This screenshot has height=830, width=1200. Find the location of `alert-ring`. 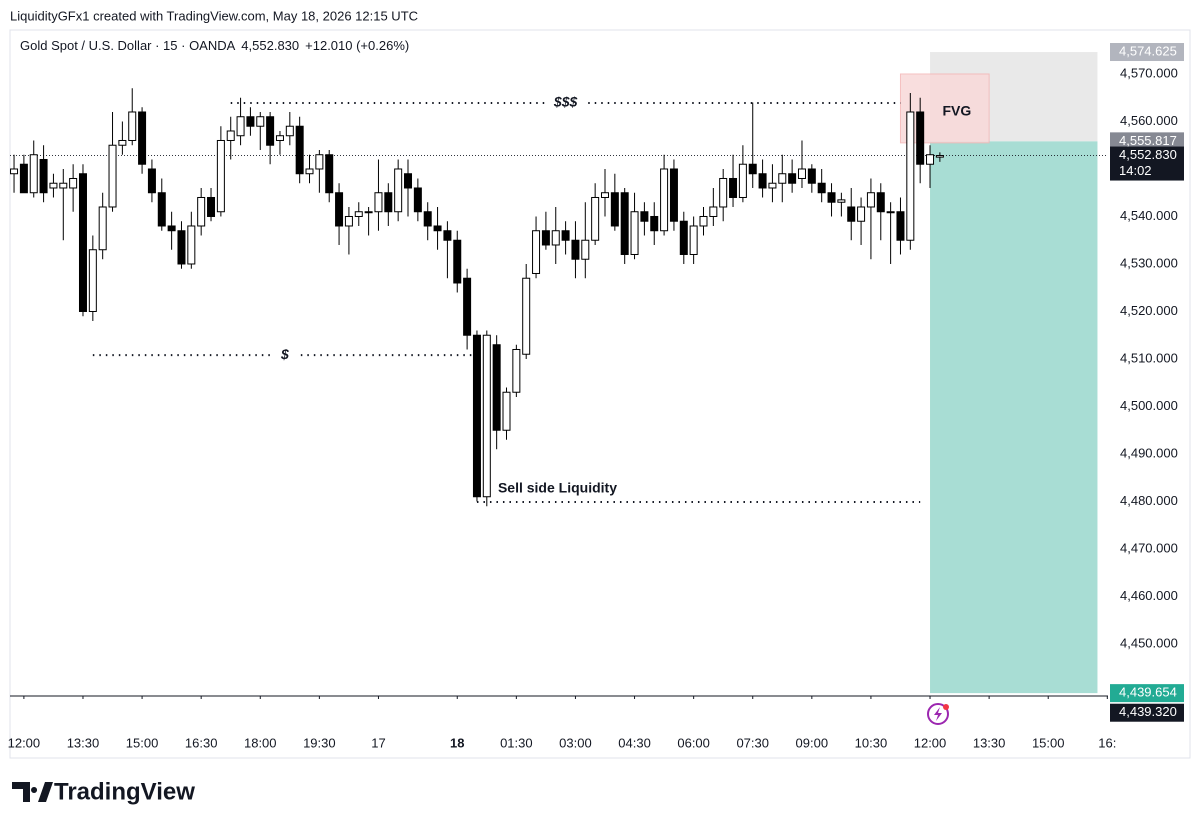

alert-ring is located at coordinates (938, 714).